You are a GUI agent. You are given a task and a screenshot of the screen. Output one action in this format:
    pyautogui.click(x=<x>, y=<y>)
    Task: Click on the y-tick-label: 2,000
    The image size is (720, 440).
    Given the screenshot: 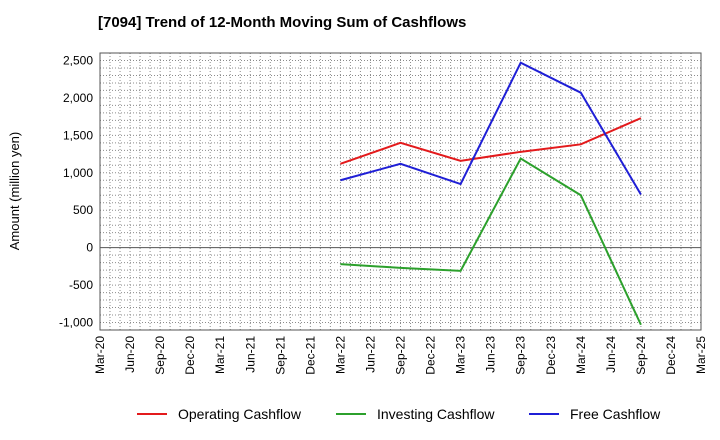 What is the action you would take?
    pyautogui.click(x=78, y=98)
    